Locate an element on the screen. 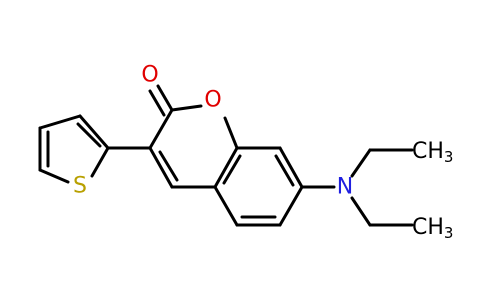 This screenshot has height=300, width=484. atom-label: S is located at coordinates (80, 186).